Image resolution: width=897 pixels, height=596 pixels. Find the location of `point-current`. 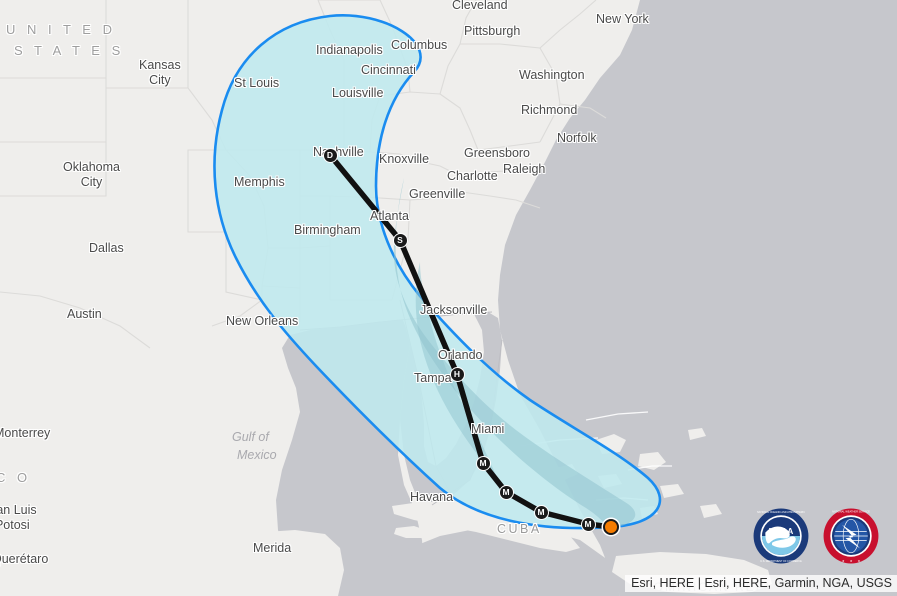

point-current is located at coordinates (611, 527).